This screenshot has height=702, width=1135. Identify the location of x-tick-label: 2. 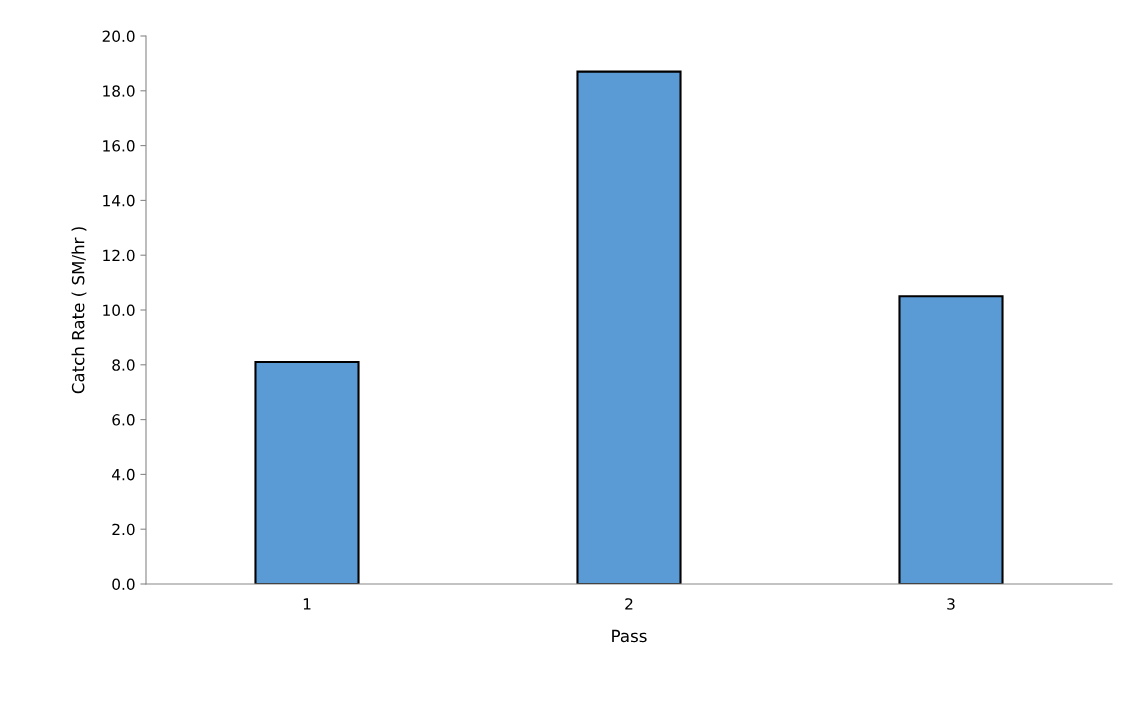
(629, 604).